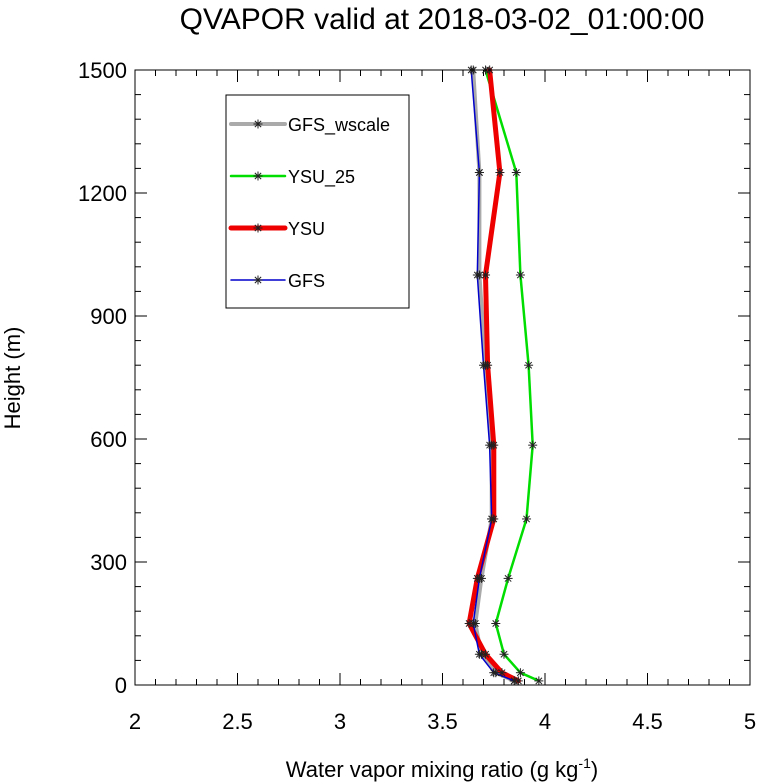 This screenshot has width=766, height=784. I want to click on legend-label-gfs-wscale: GFS_wscale, so click(339, 125).